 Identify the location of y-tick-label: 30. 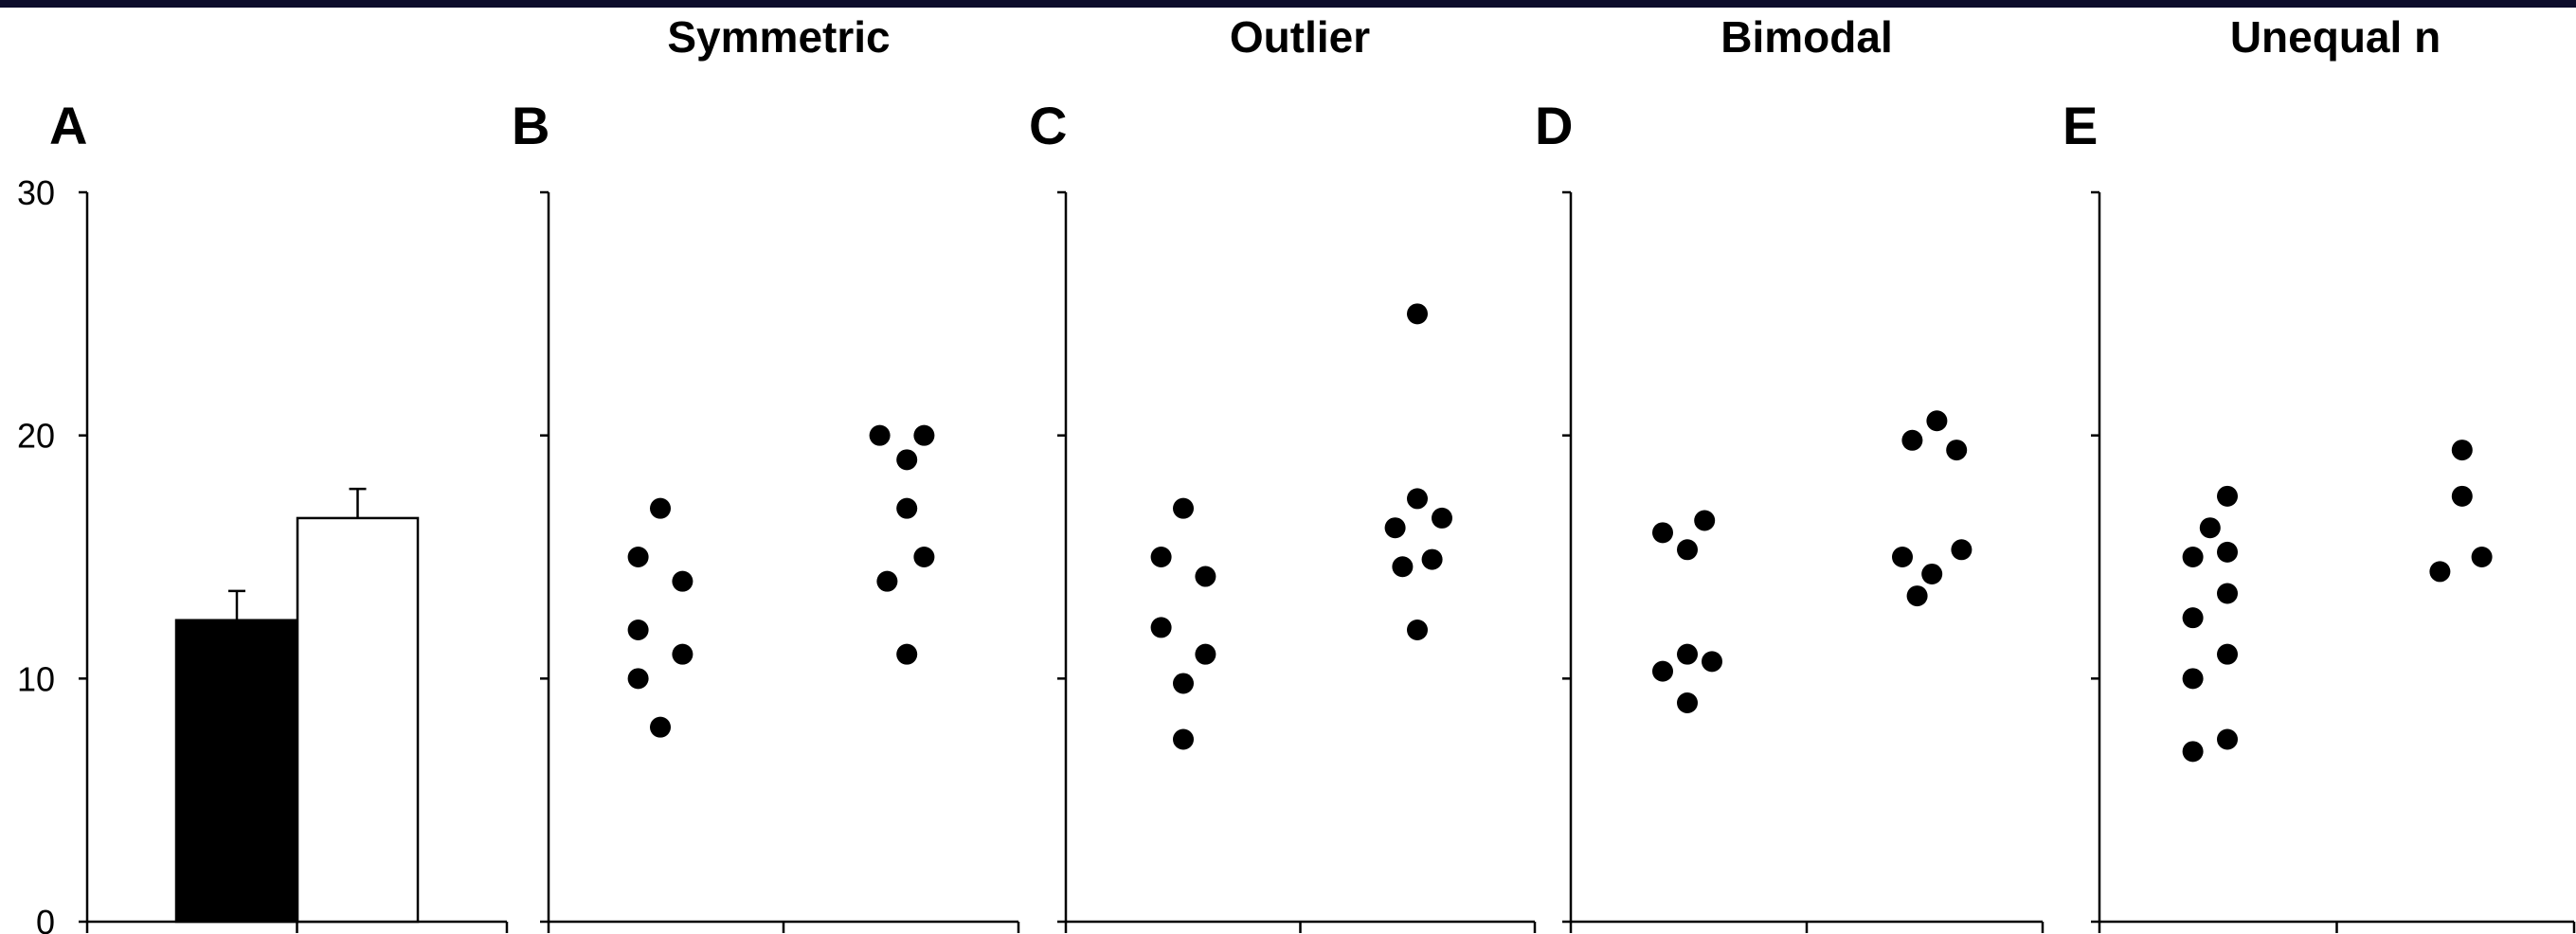
(36, 192).